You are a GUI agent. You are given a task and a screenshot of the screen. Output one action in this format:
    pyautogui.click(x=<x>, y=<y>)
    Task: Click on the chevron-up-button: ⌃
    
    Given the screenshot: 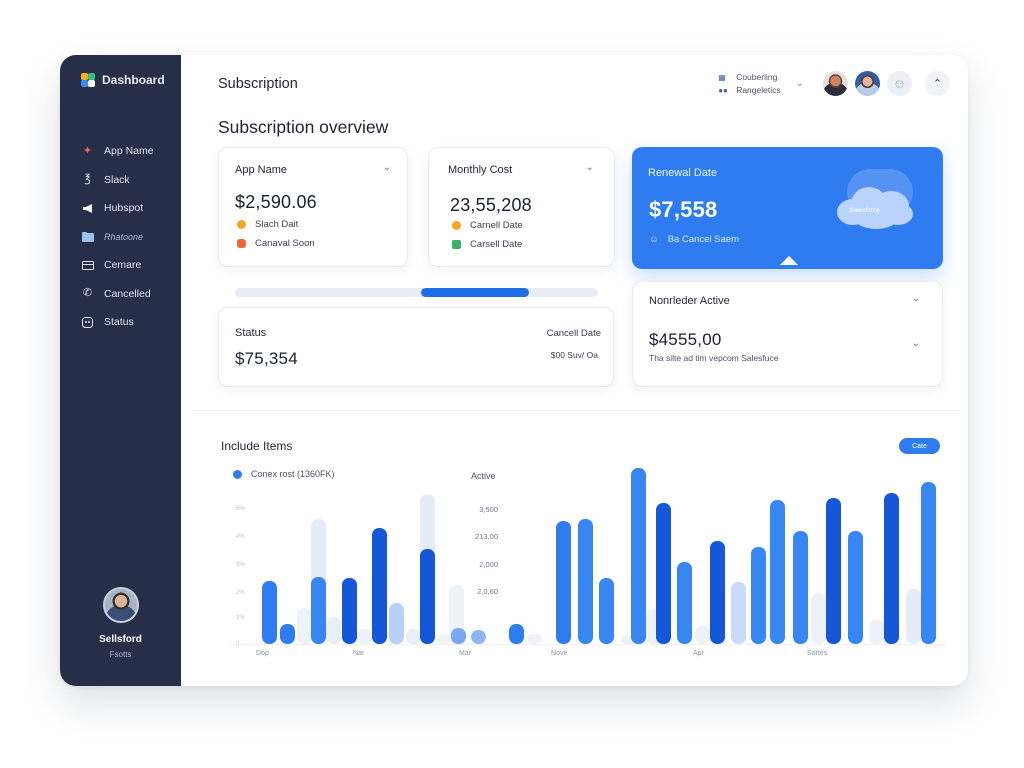 What is the action you would take?
    pyautogui.click(x=937, y=83)
    